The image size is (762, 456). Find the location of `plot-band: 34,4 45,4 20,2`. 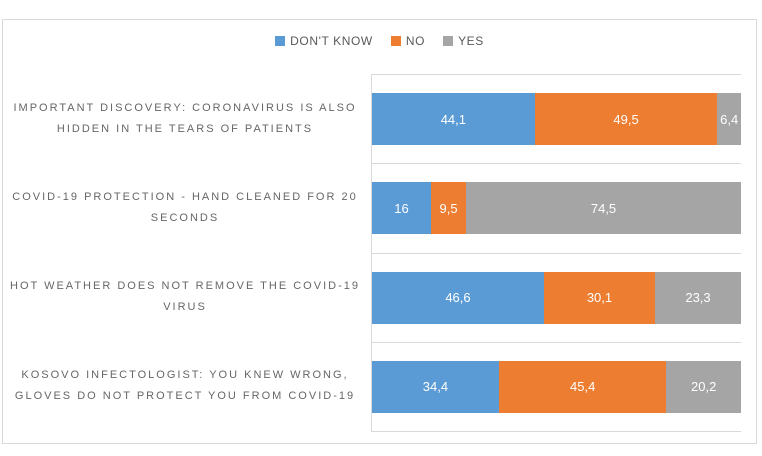

plot-band: 34,4 45,4 20,2 is located at coordinates (556, 387).